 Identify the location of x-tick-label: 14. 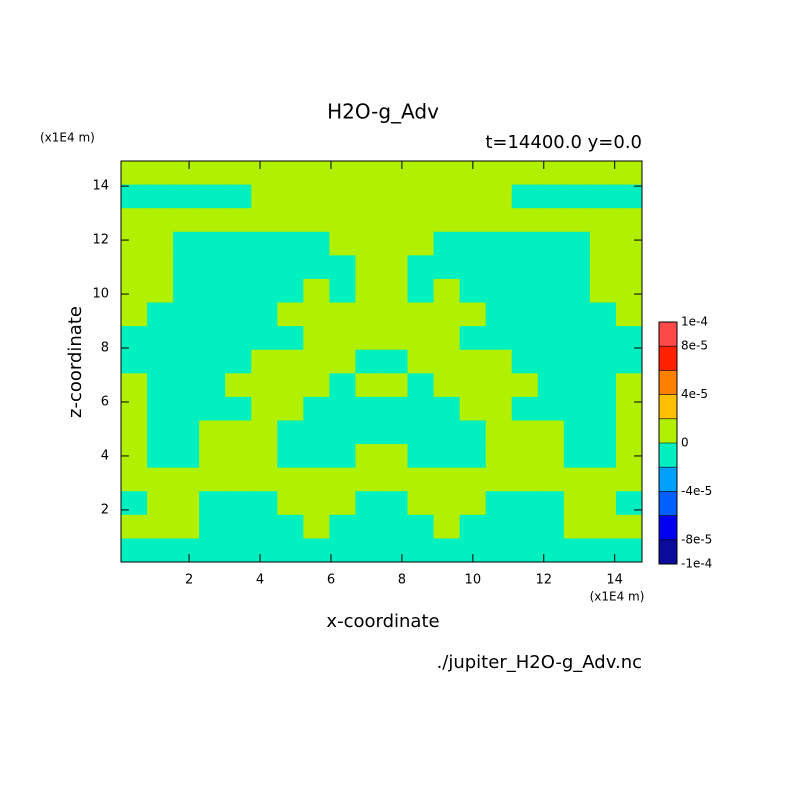
(614, 580).